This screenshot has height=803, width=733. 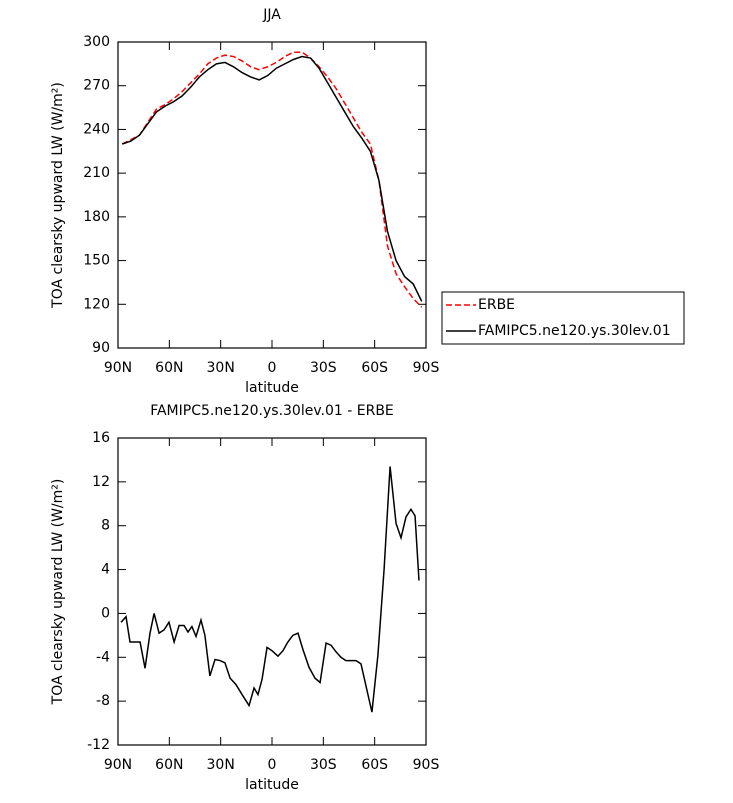 I want to click on y-tick-label: -4, so click(x=103, y=657).